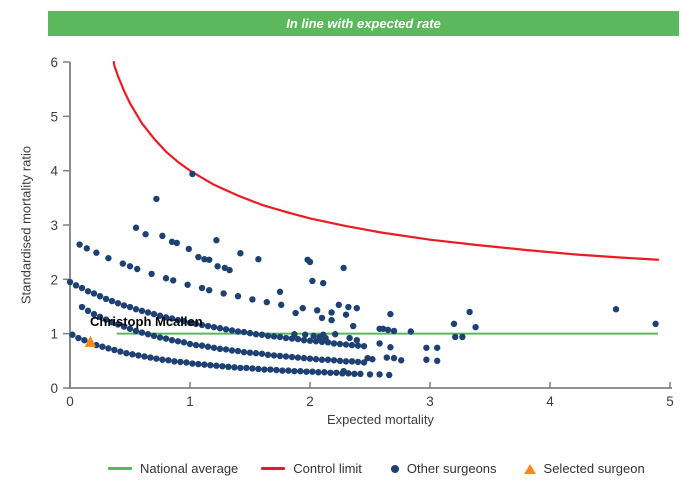  Describe the element at coordinates (173, 468) in the screenshot. I see `legend-item-national-average: National average` at that location.